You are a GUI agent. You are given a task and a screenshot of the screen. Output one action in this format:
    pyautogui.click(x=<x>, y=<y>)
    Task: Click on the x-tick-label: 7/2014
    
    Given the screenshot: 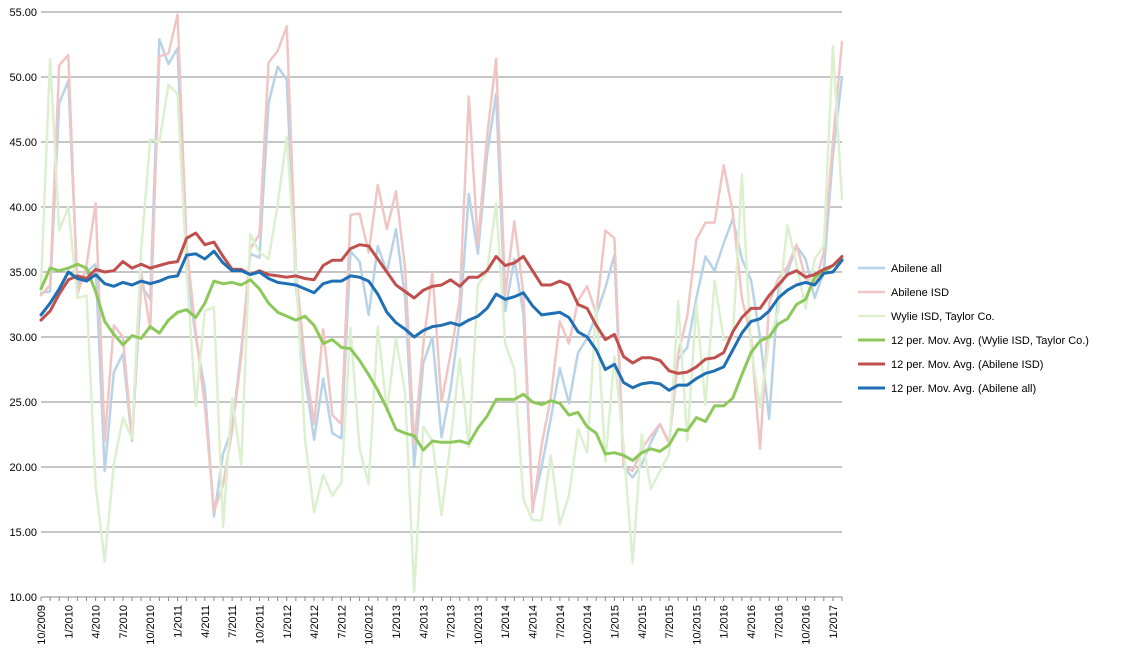 What is the action you would take?
    pyautogui.click(x=561, y=622)
    